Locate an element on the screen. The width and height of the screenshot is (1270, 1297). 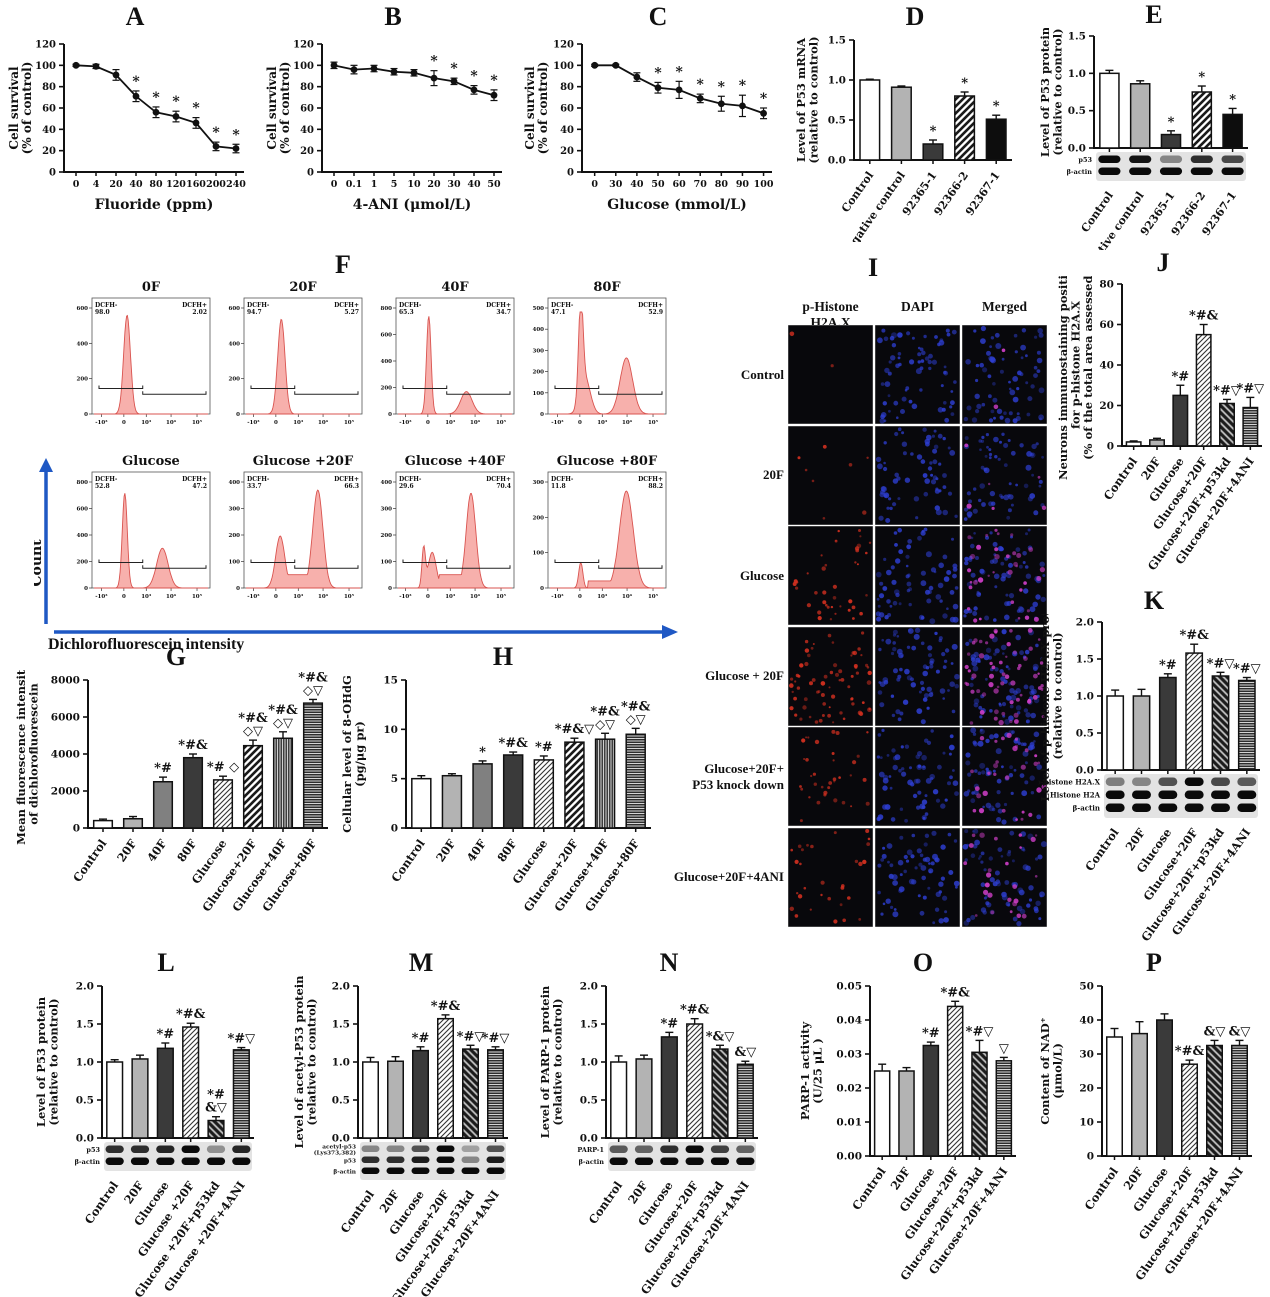
micro-row-label: Glucose+20F+ P53 knock down is located at coordinates (738, 776).